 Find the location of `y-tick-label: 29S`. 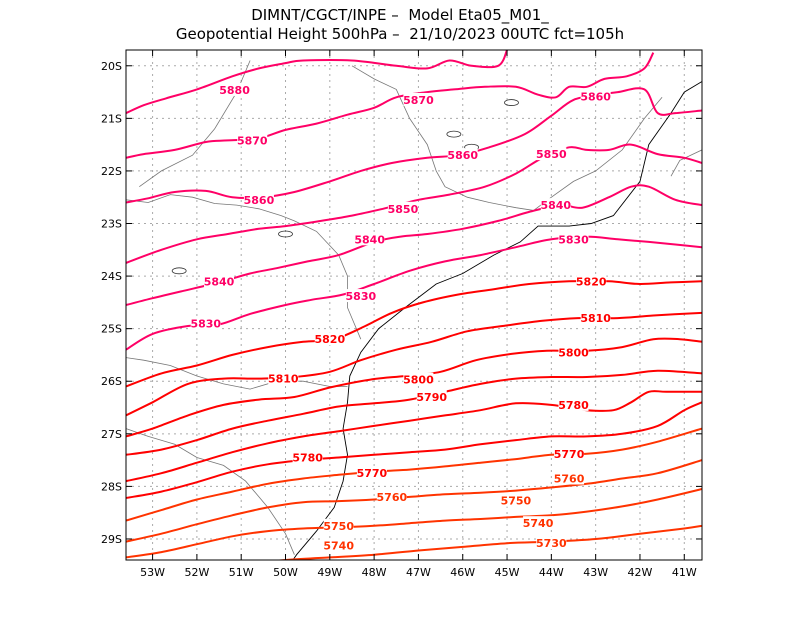

y-tick-label: 29S is located at coordinates (111, 539).